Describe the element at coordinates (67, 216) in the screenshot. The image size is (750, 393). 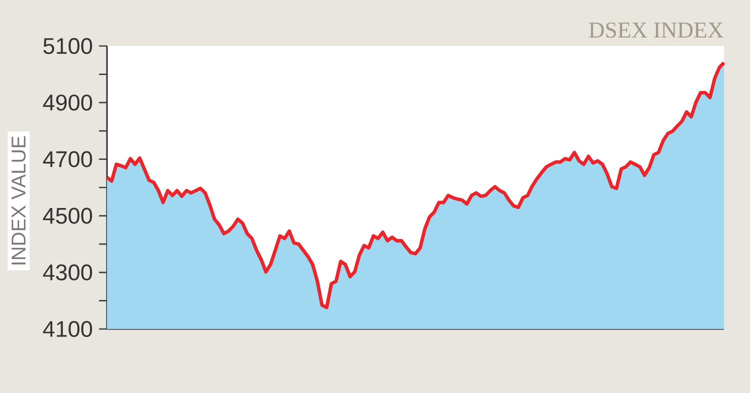
I see `y-tick-label: 4500` at that location.